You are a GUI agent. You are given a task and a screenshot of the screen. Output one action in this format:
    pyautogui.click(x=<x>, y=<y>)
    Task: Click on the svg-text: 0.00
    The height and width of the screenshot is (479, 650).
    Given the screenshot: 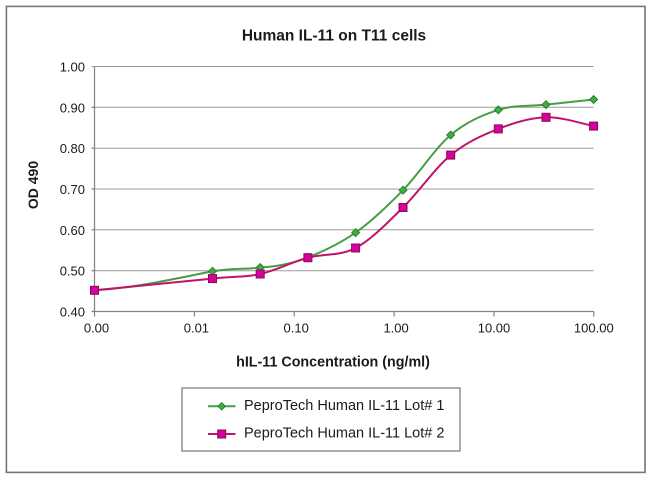 What is the action you would take?
    pyautogui.click(x=96, y=328)
    